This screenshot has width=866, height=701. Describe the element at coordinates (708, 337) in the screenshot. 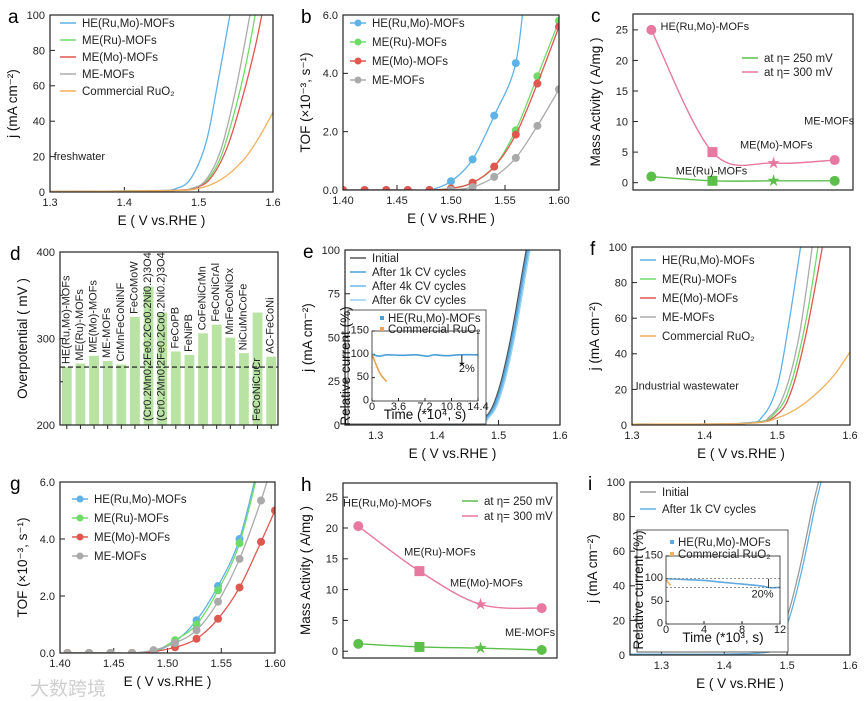

I see `legend-label: Commercial RuO₂` at that location.